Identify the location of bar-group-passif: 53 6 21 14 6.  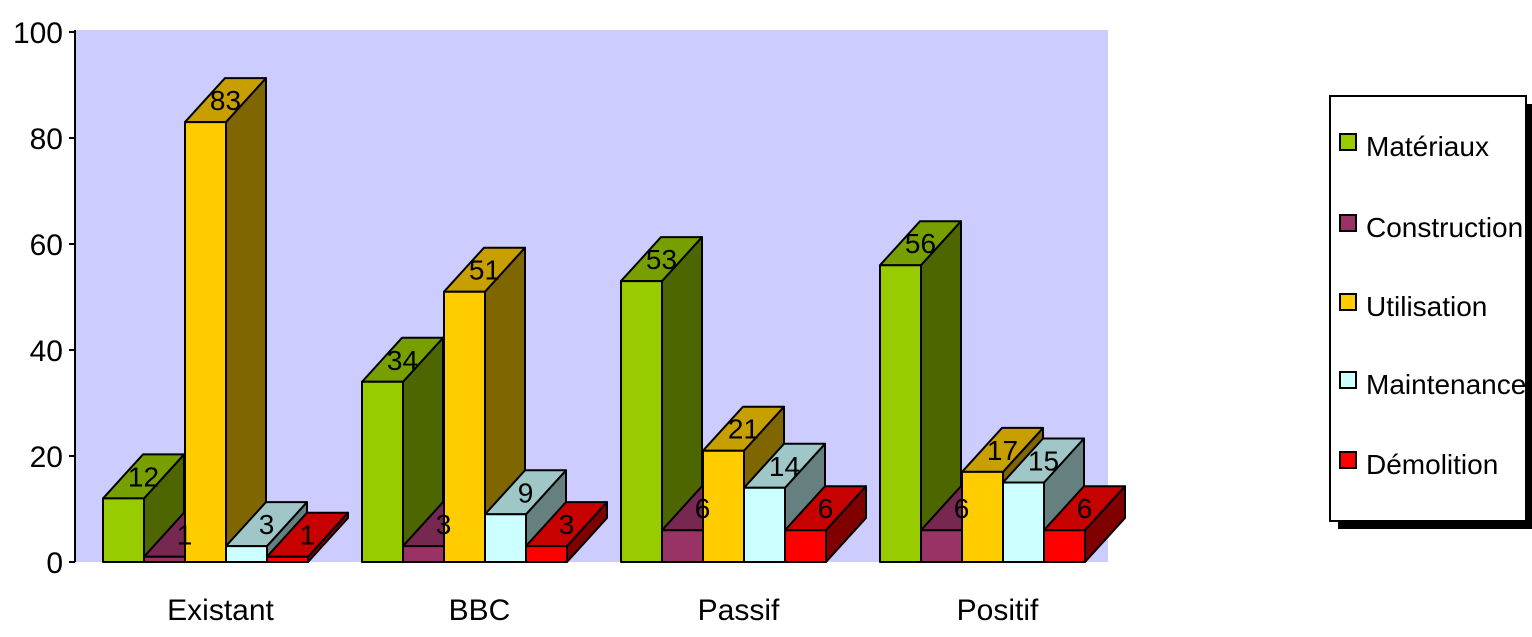
(743, 400).